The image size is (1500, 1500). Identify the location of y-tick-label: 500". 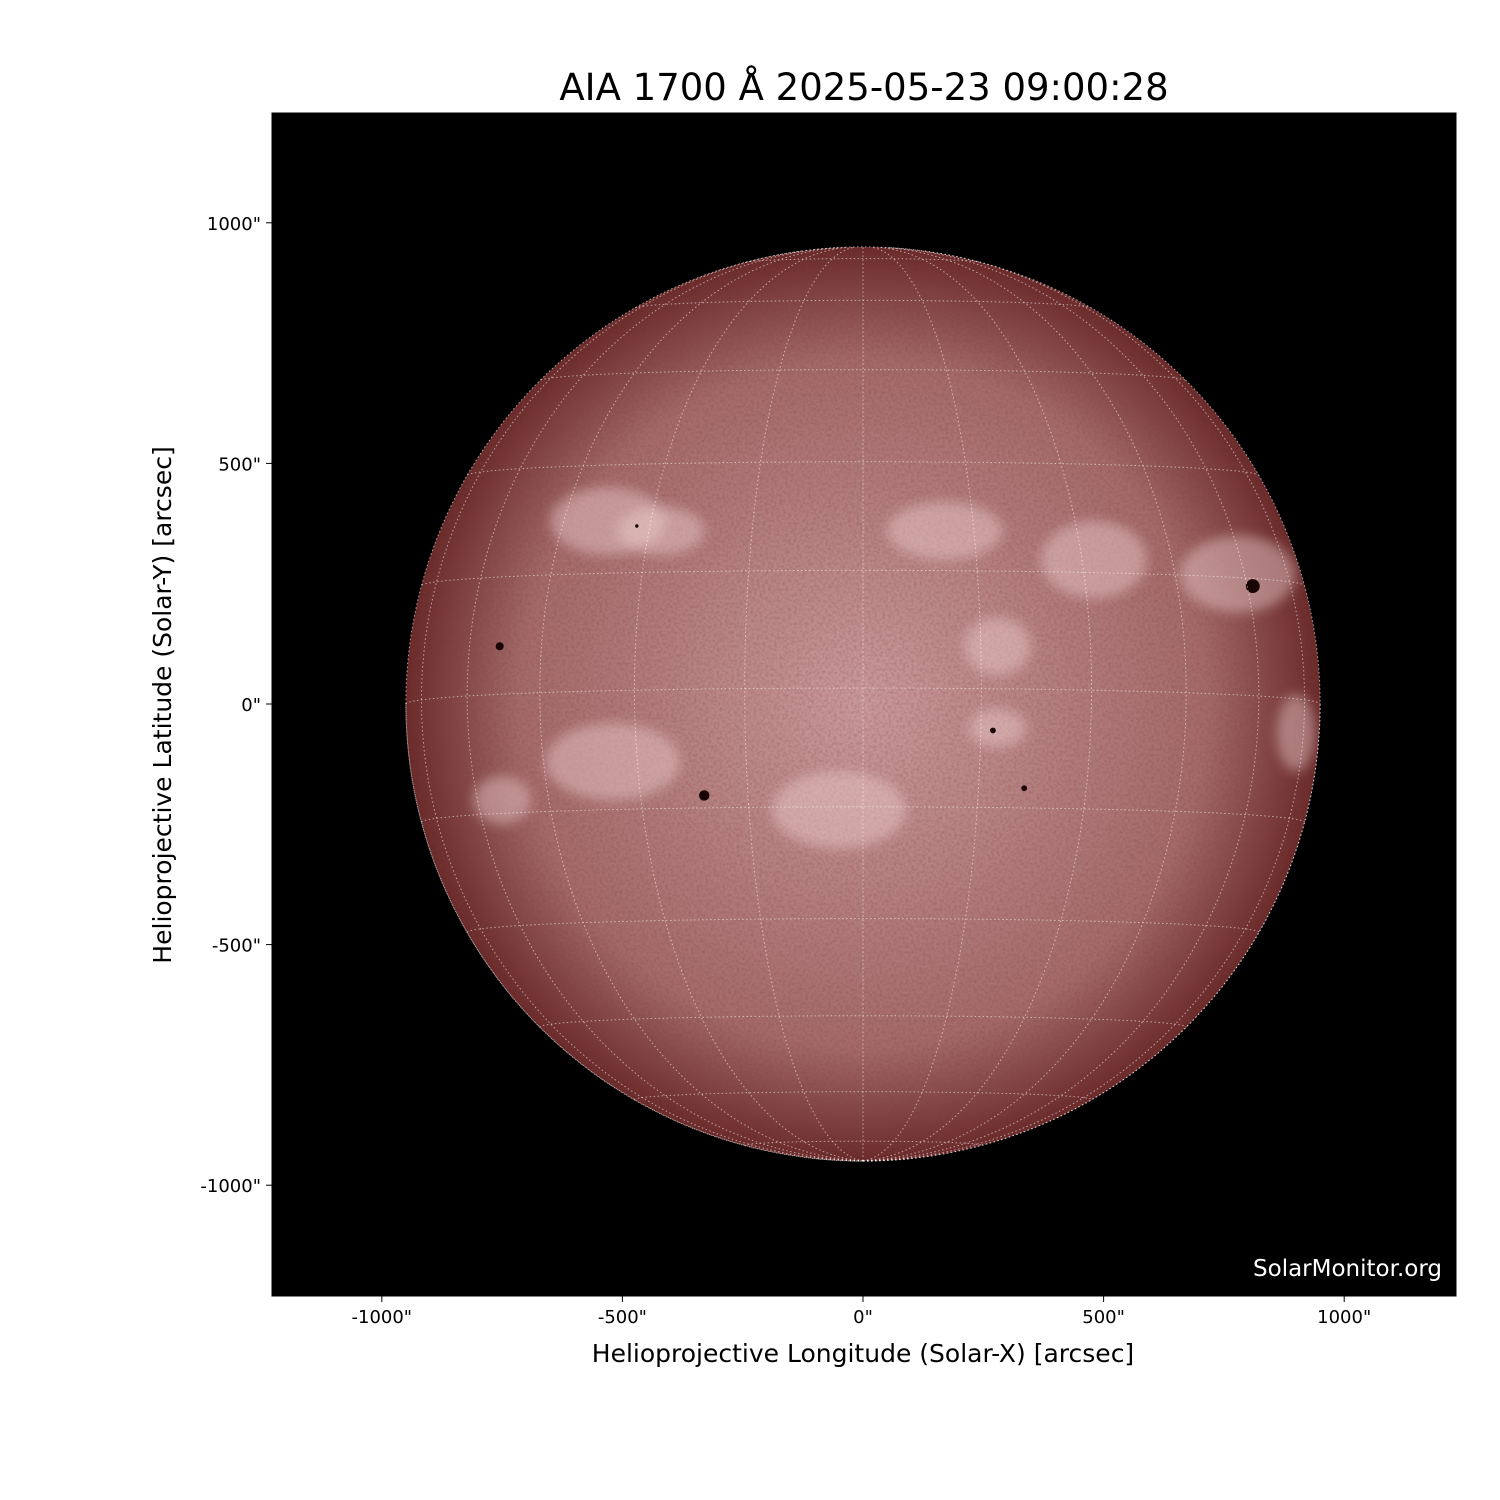
(239, 464).